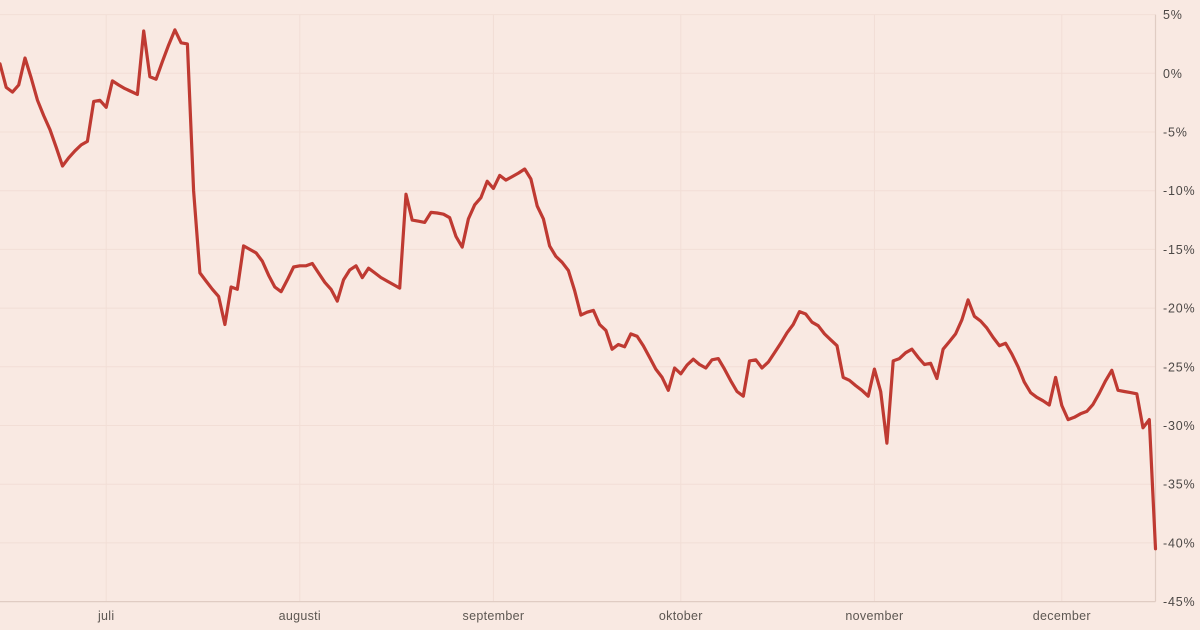  What do you see at coordinates (1179, 367) in the screenshot?
I see `y-tick-label: -25%` at bounding box center [1179, 367].